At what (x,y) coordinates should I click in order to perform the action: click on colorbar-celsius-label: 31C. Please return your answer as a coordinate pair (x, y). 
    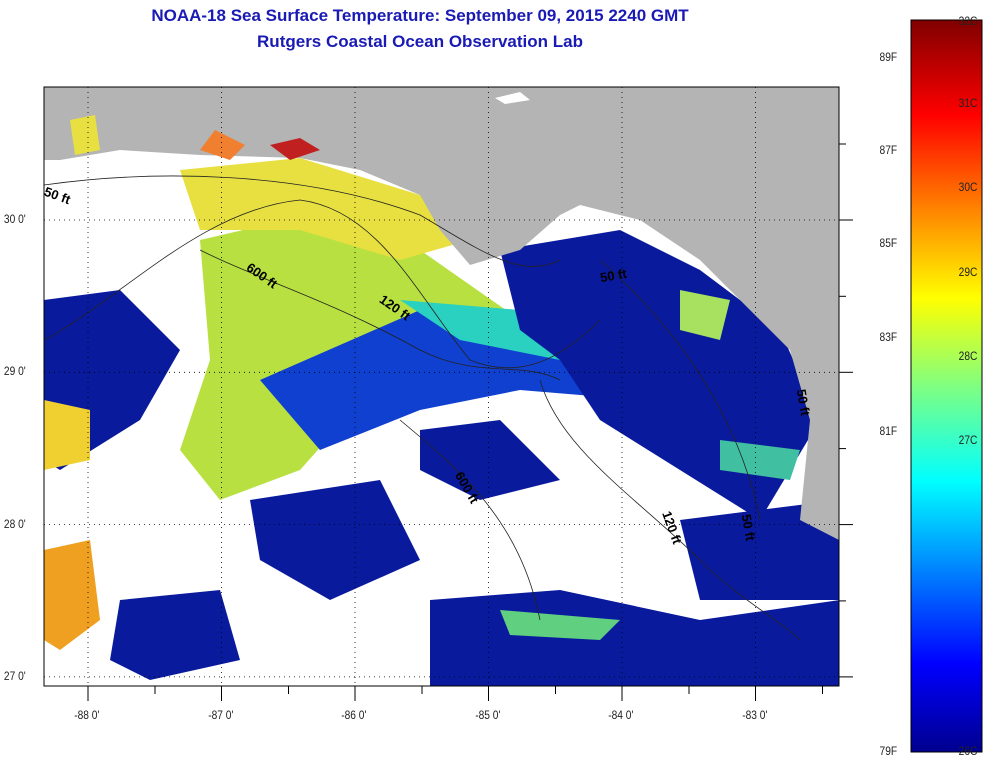
    Looking at the image, I should click on (968, 103).